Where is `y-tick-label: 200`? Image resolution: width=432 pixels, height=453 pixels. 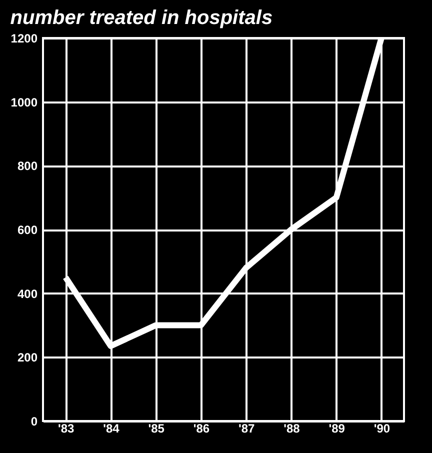 y-tick-label: 200 is located at coordinates (27, 357).